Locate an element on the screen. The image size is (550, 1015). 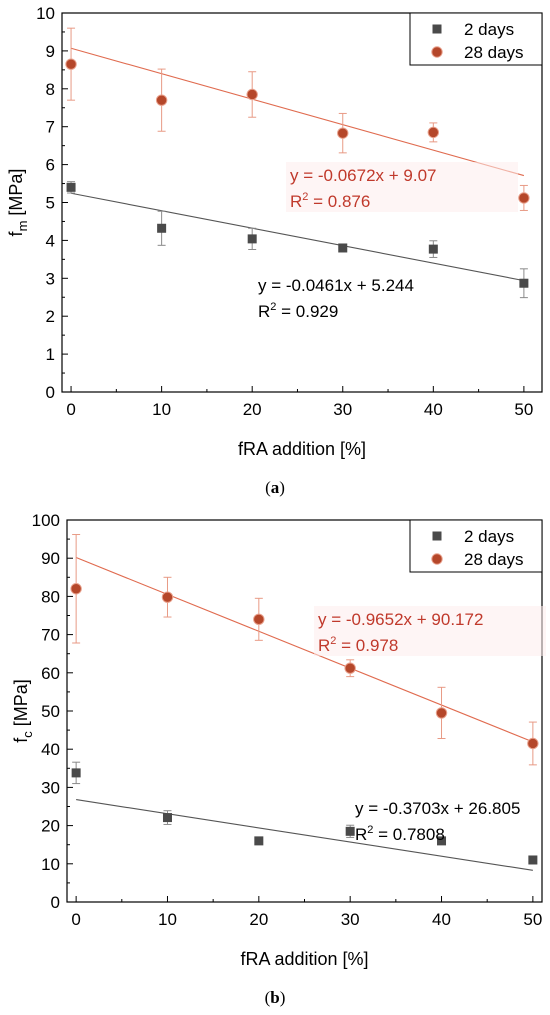
y-tick-label: 4 is located at coordinates (50, 240).